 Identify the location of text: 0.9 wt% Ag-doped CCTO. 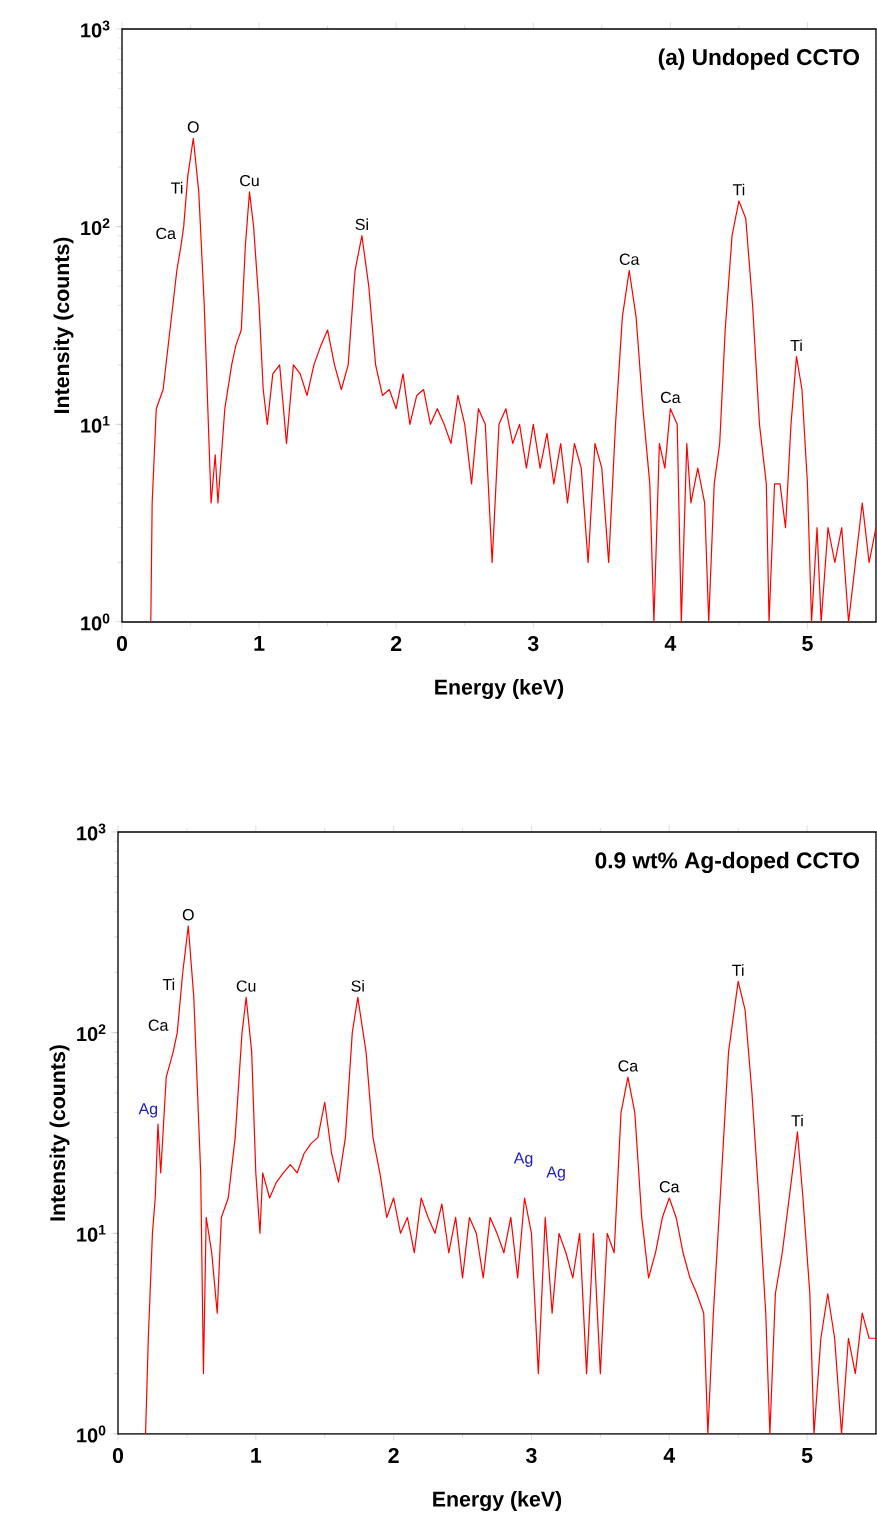
(727, 862).